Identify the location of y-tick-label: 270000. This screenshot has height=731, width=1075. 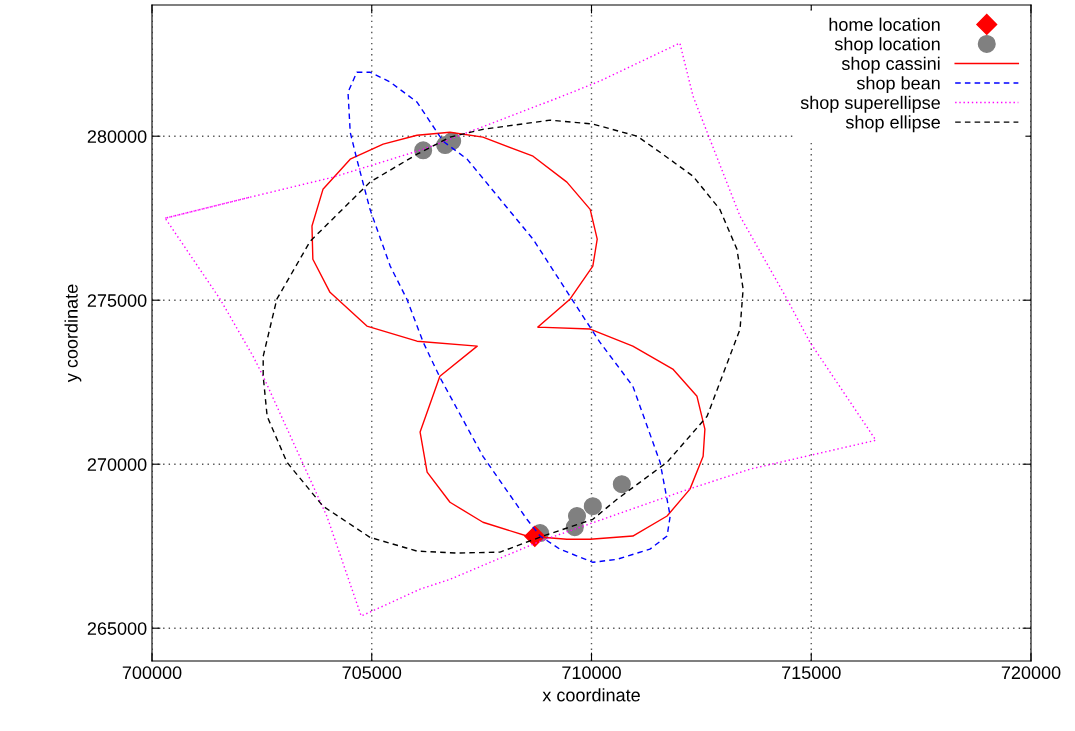
(117, 464).